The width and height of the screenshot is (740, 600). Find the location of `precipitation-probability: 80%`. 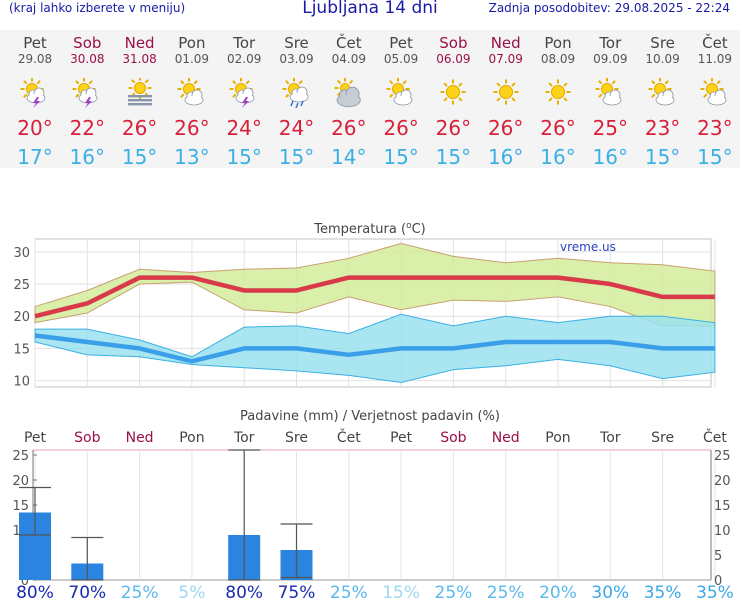

precipitation-probability: 80% is located at coordinates (244, 591).